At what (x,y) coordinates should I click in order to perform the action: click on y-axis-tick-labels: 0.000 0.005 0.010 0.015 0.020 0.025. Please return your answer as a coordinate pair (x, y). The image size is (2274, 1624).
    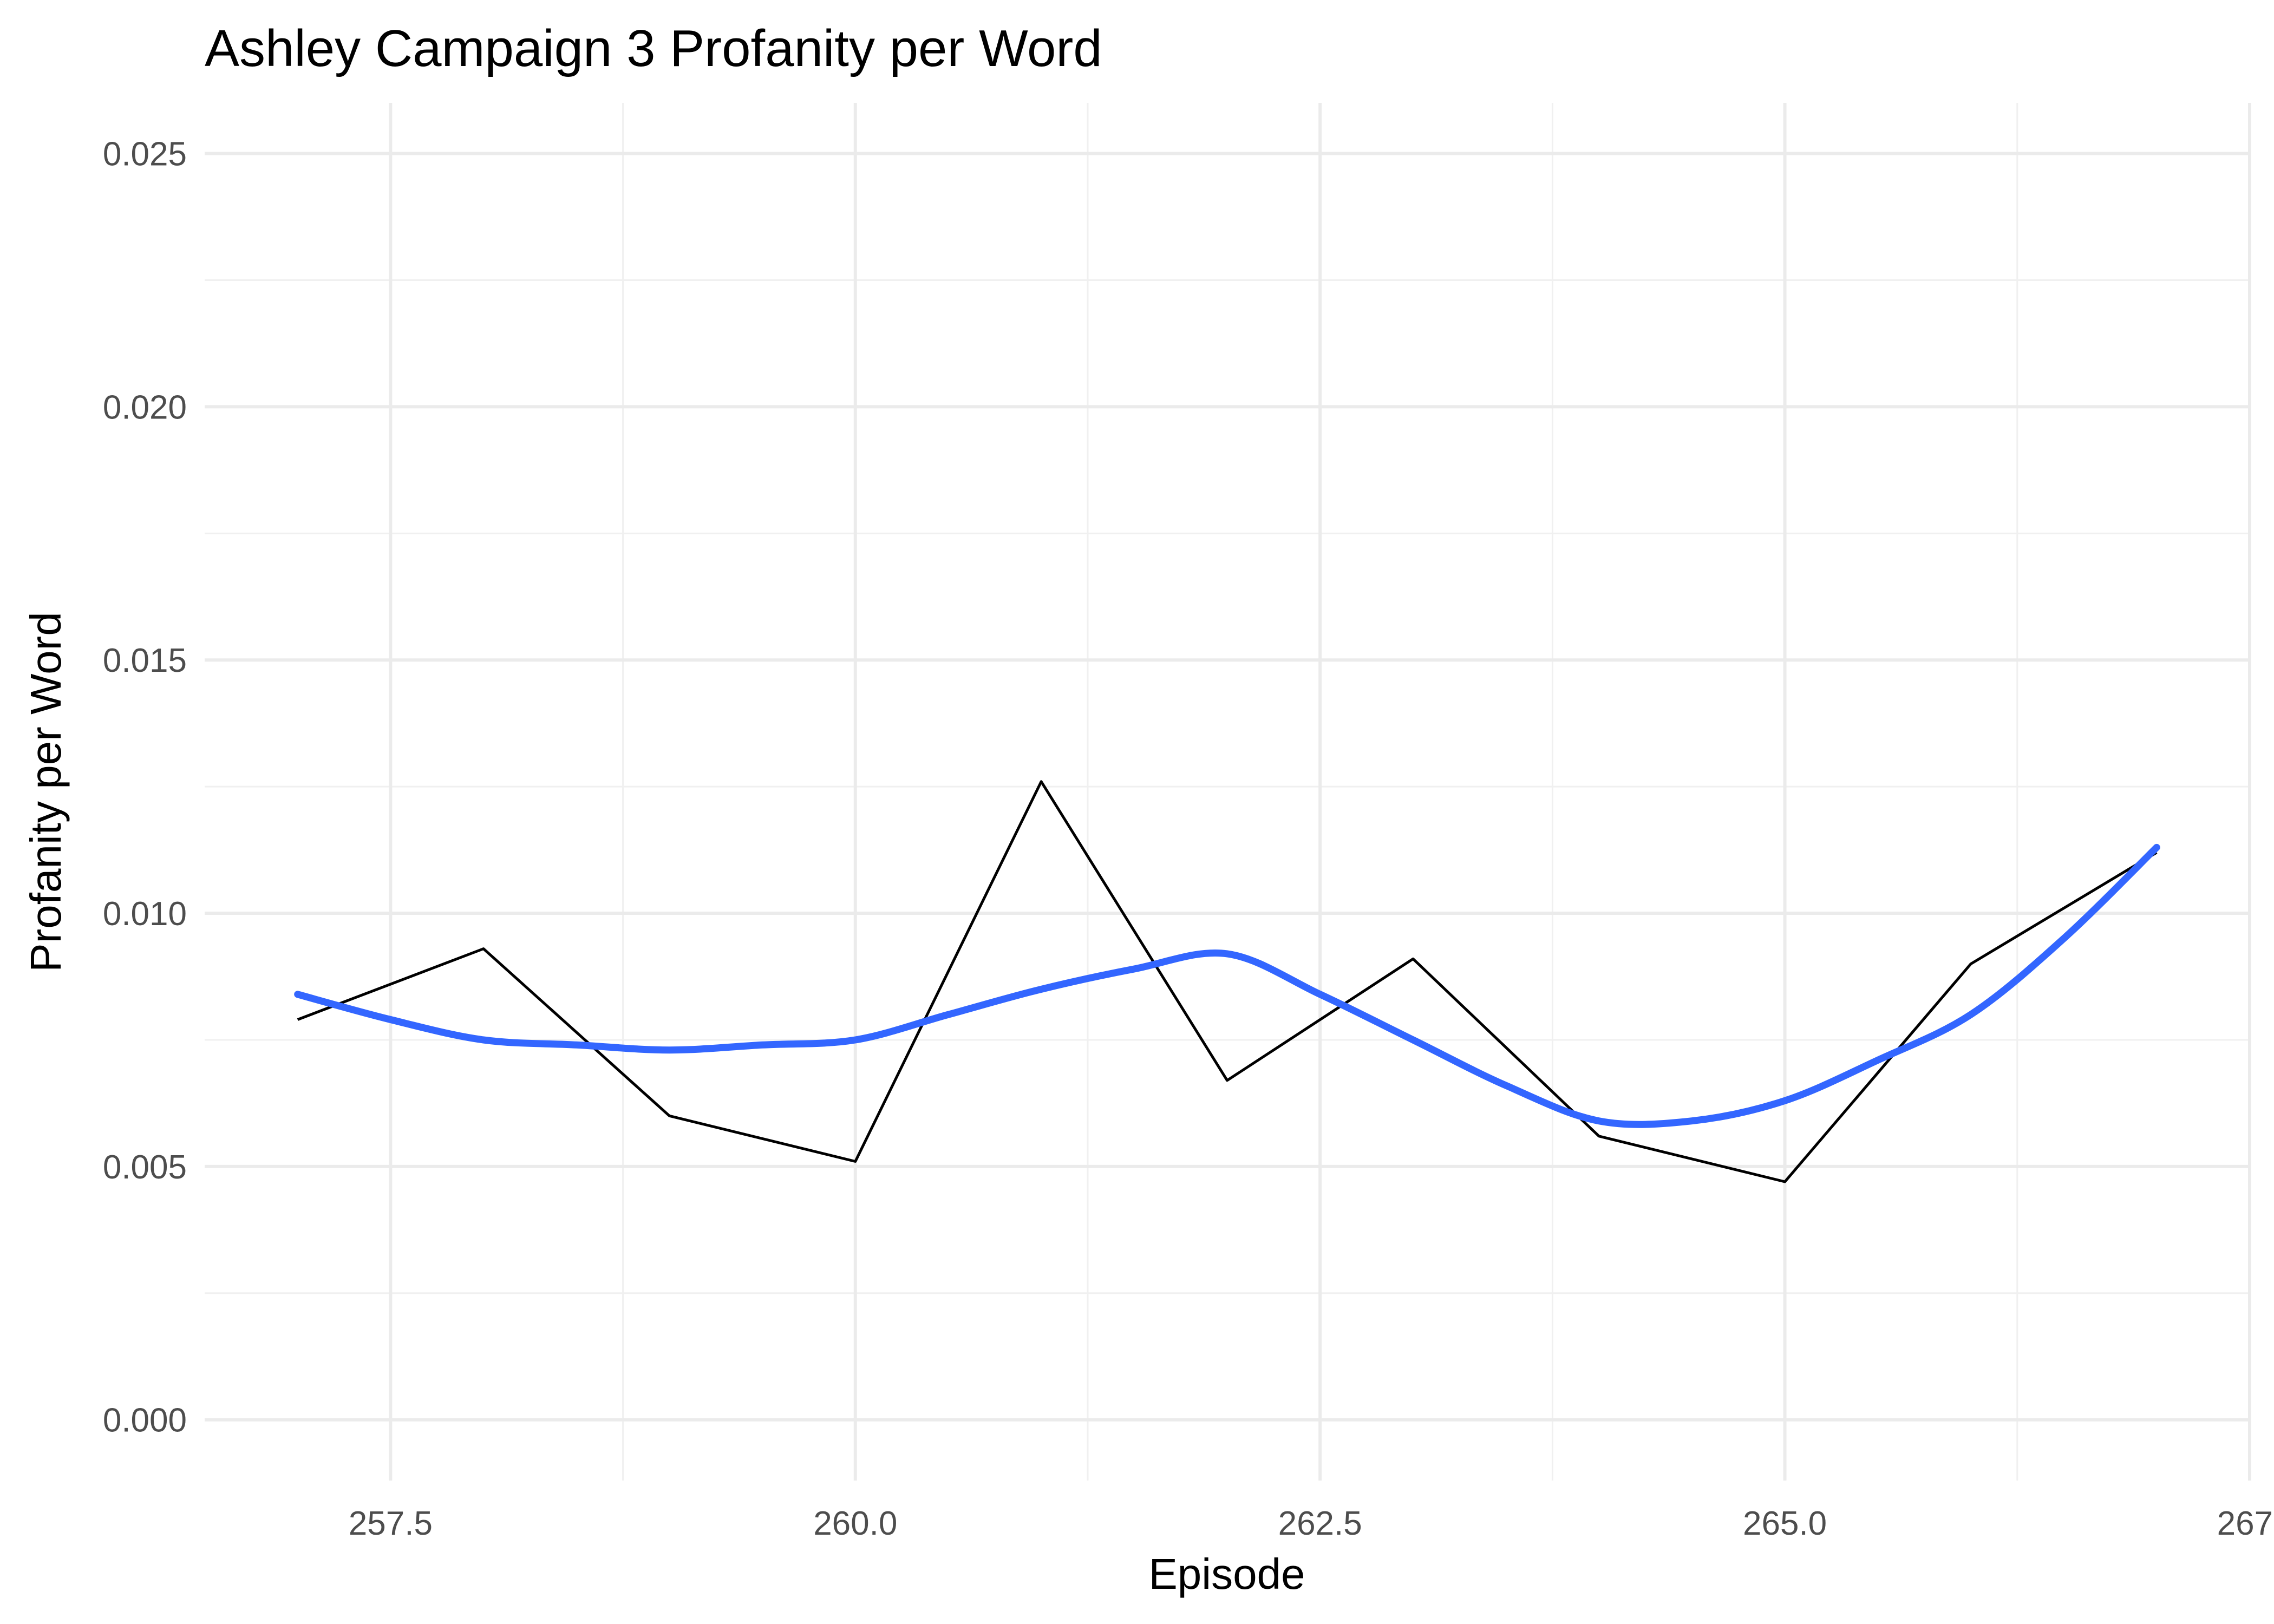
    Looking at the image, I should click on (145, 787).